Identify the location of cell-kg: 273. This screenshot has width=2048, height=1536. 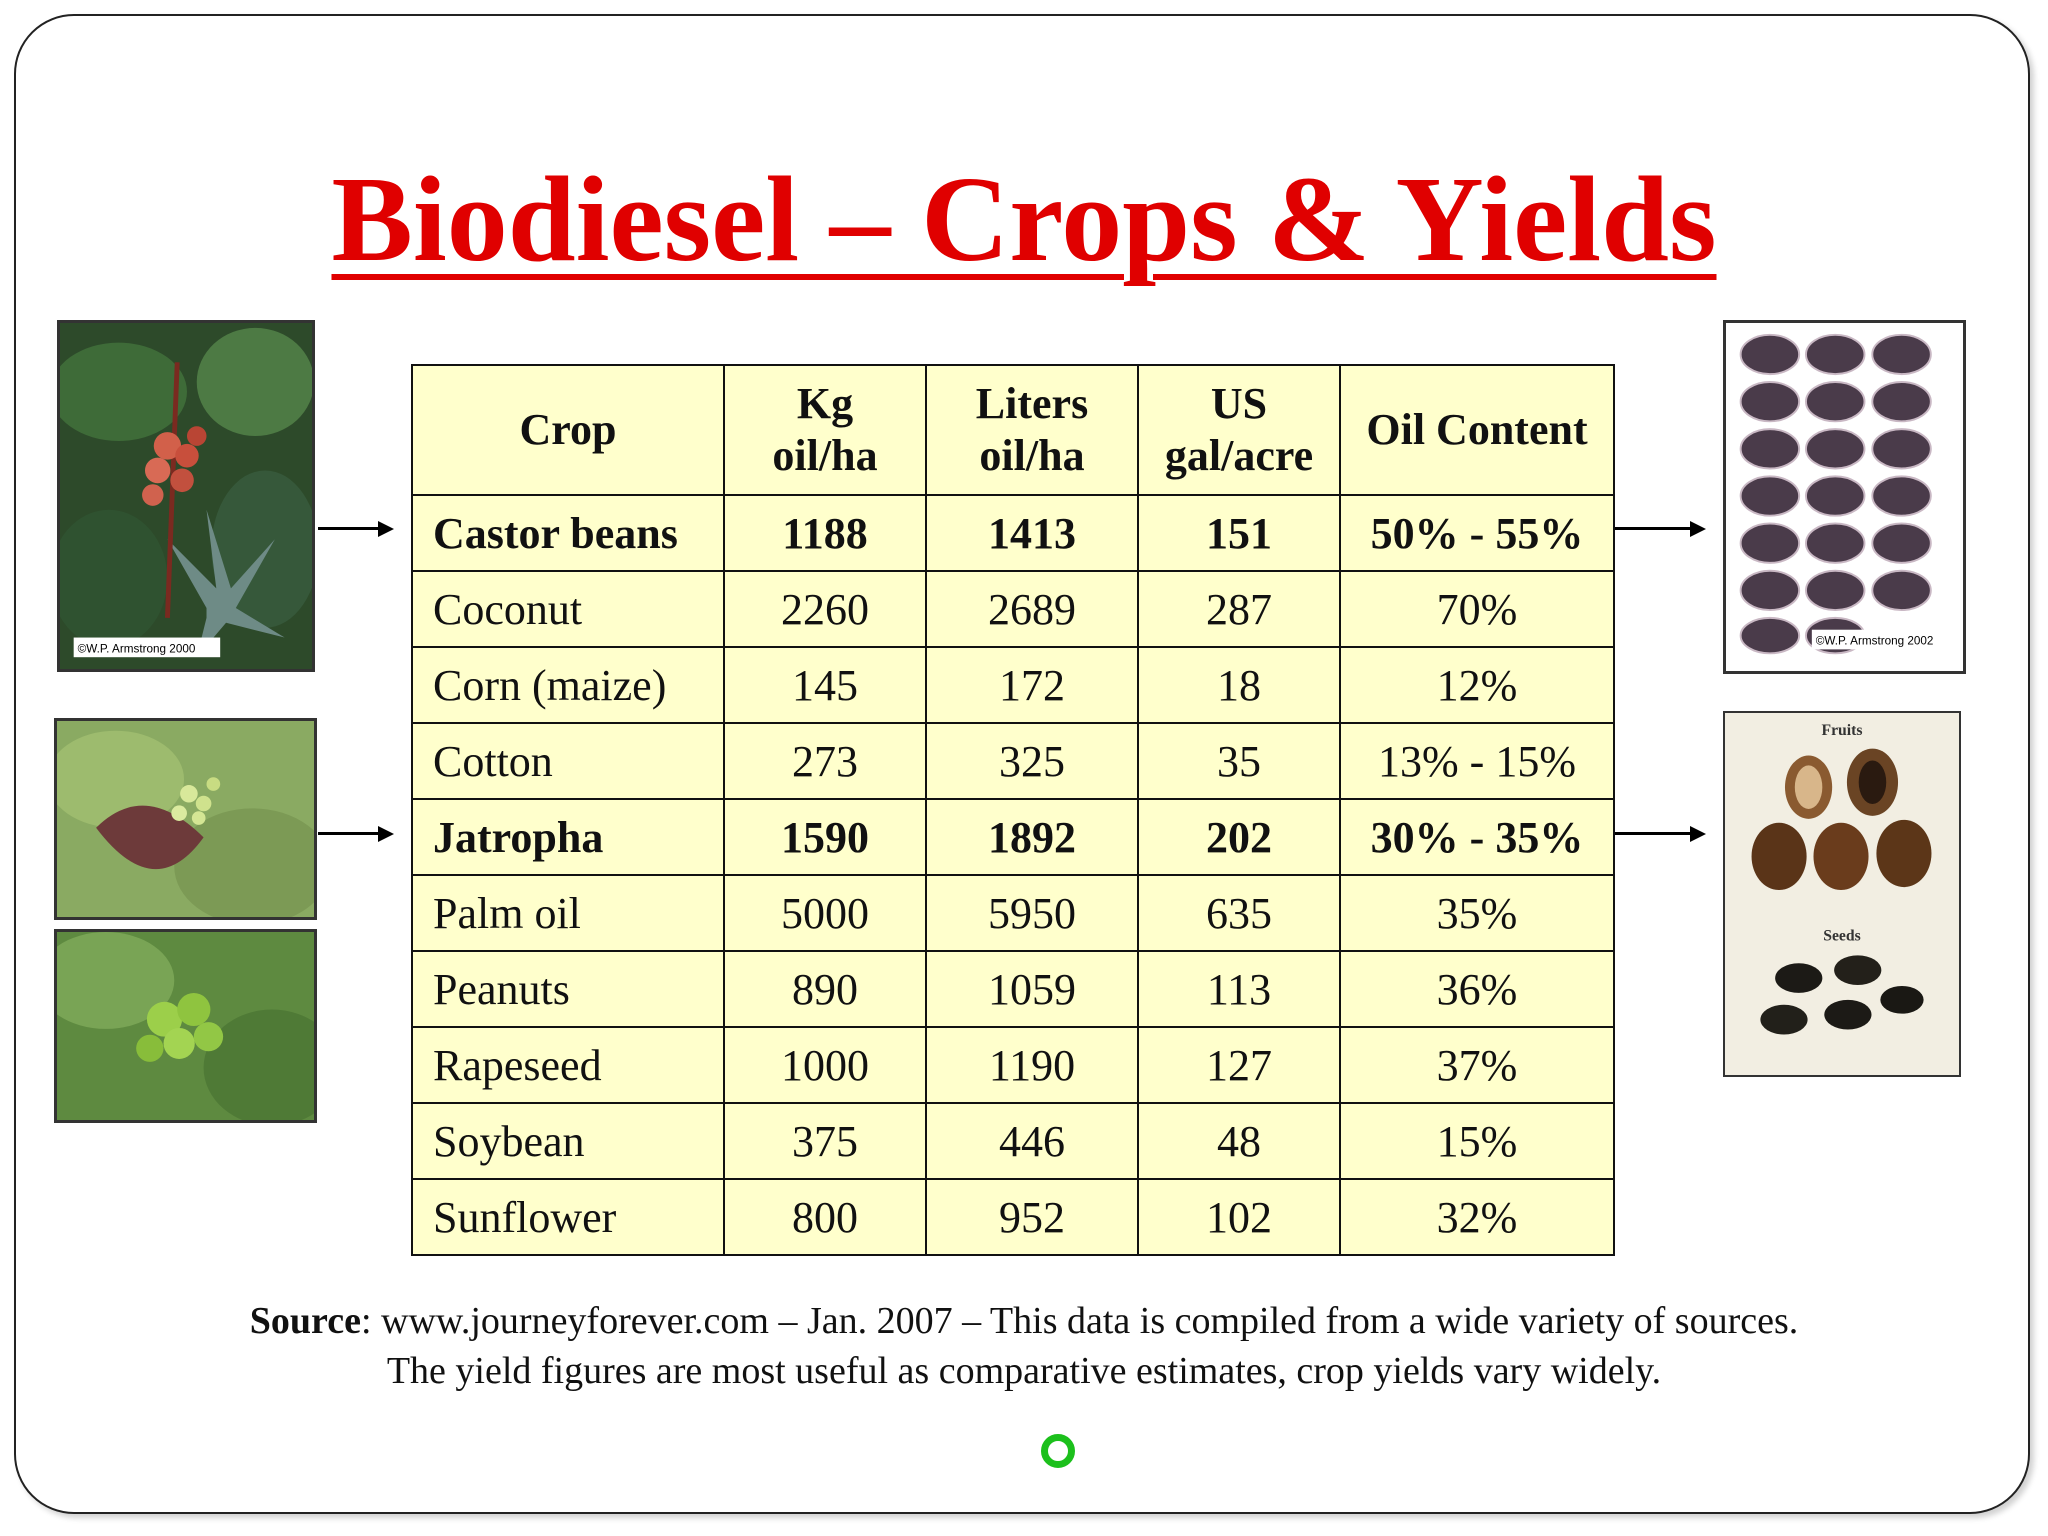
(825, 761).